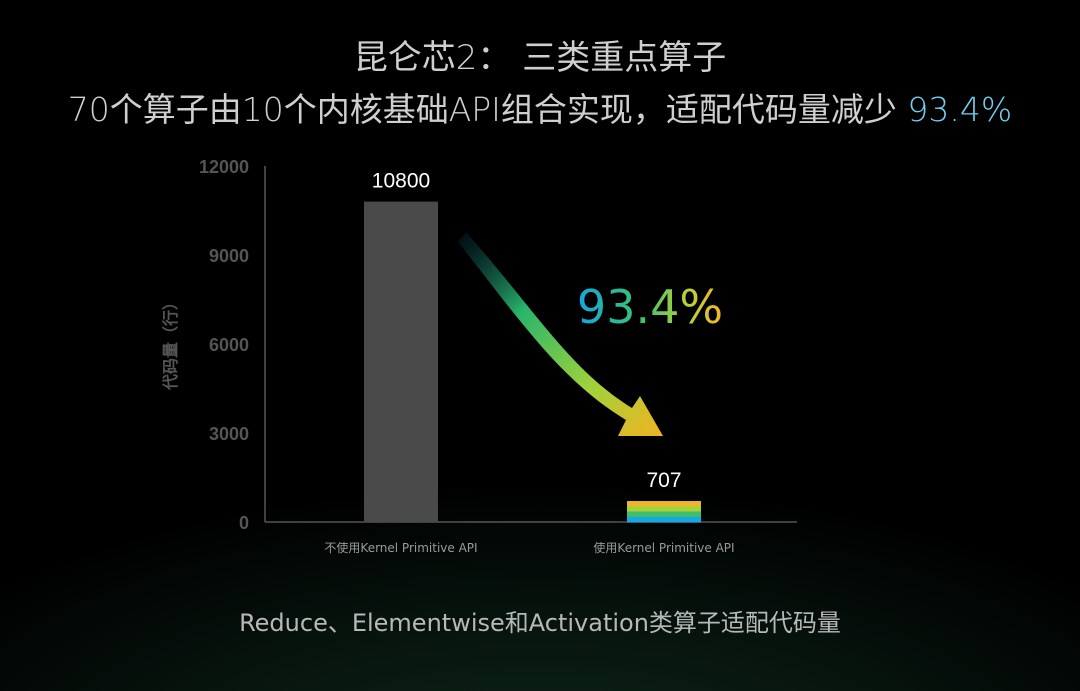 The height and width of the screenshot is (691, 1080). Describe the element at coordinates (540, 58) in the screenshot. I see `page-title: 昆仑芯2： 三类重点算子` at that location.